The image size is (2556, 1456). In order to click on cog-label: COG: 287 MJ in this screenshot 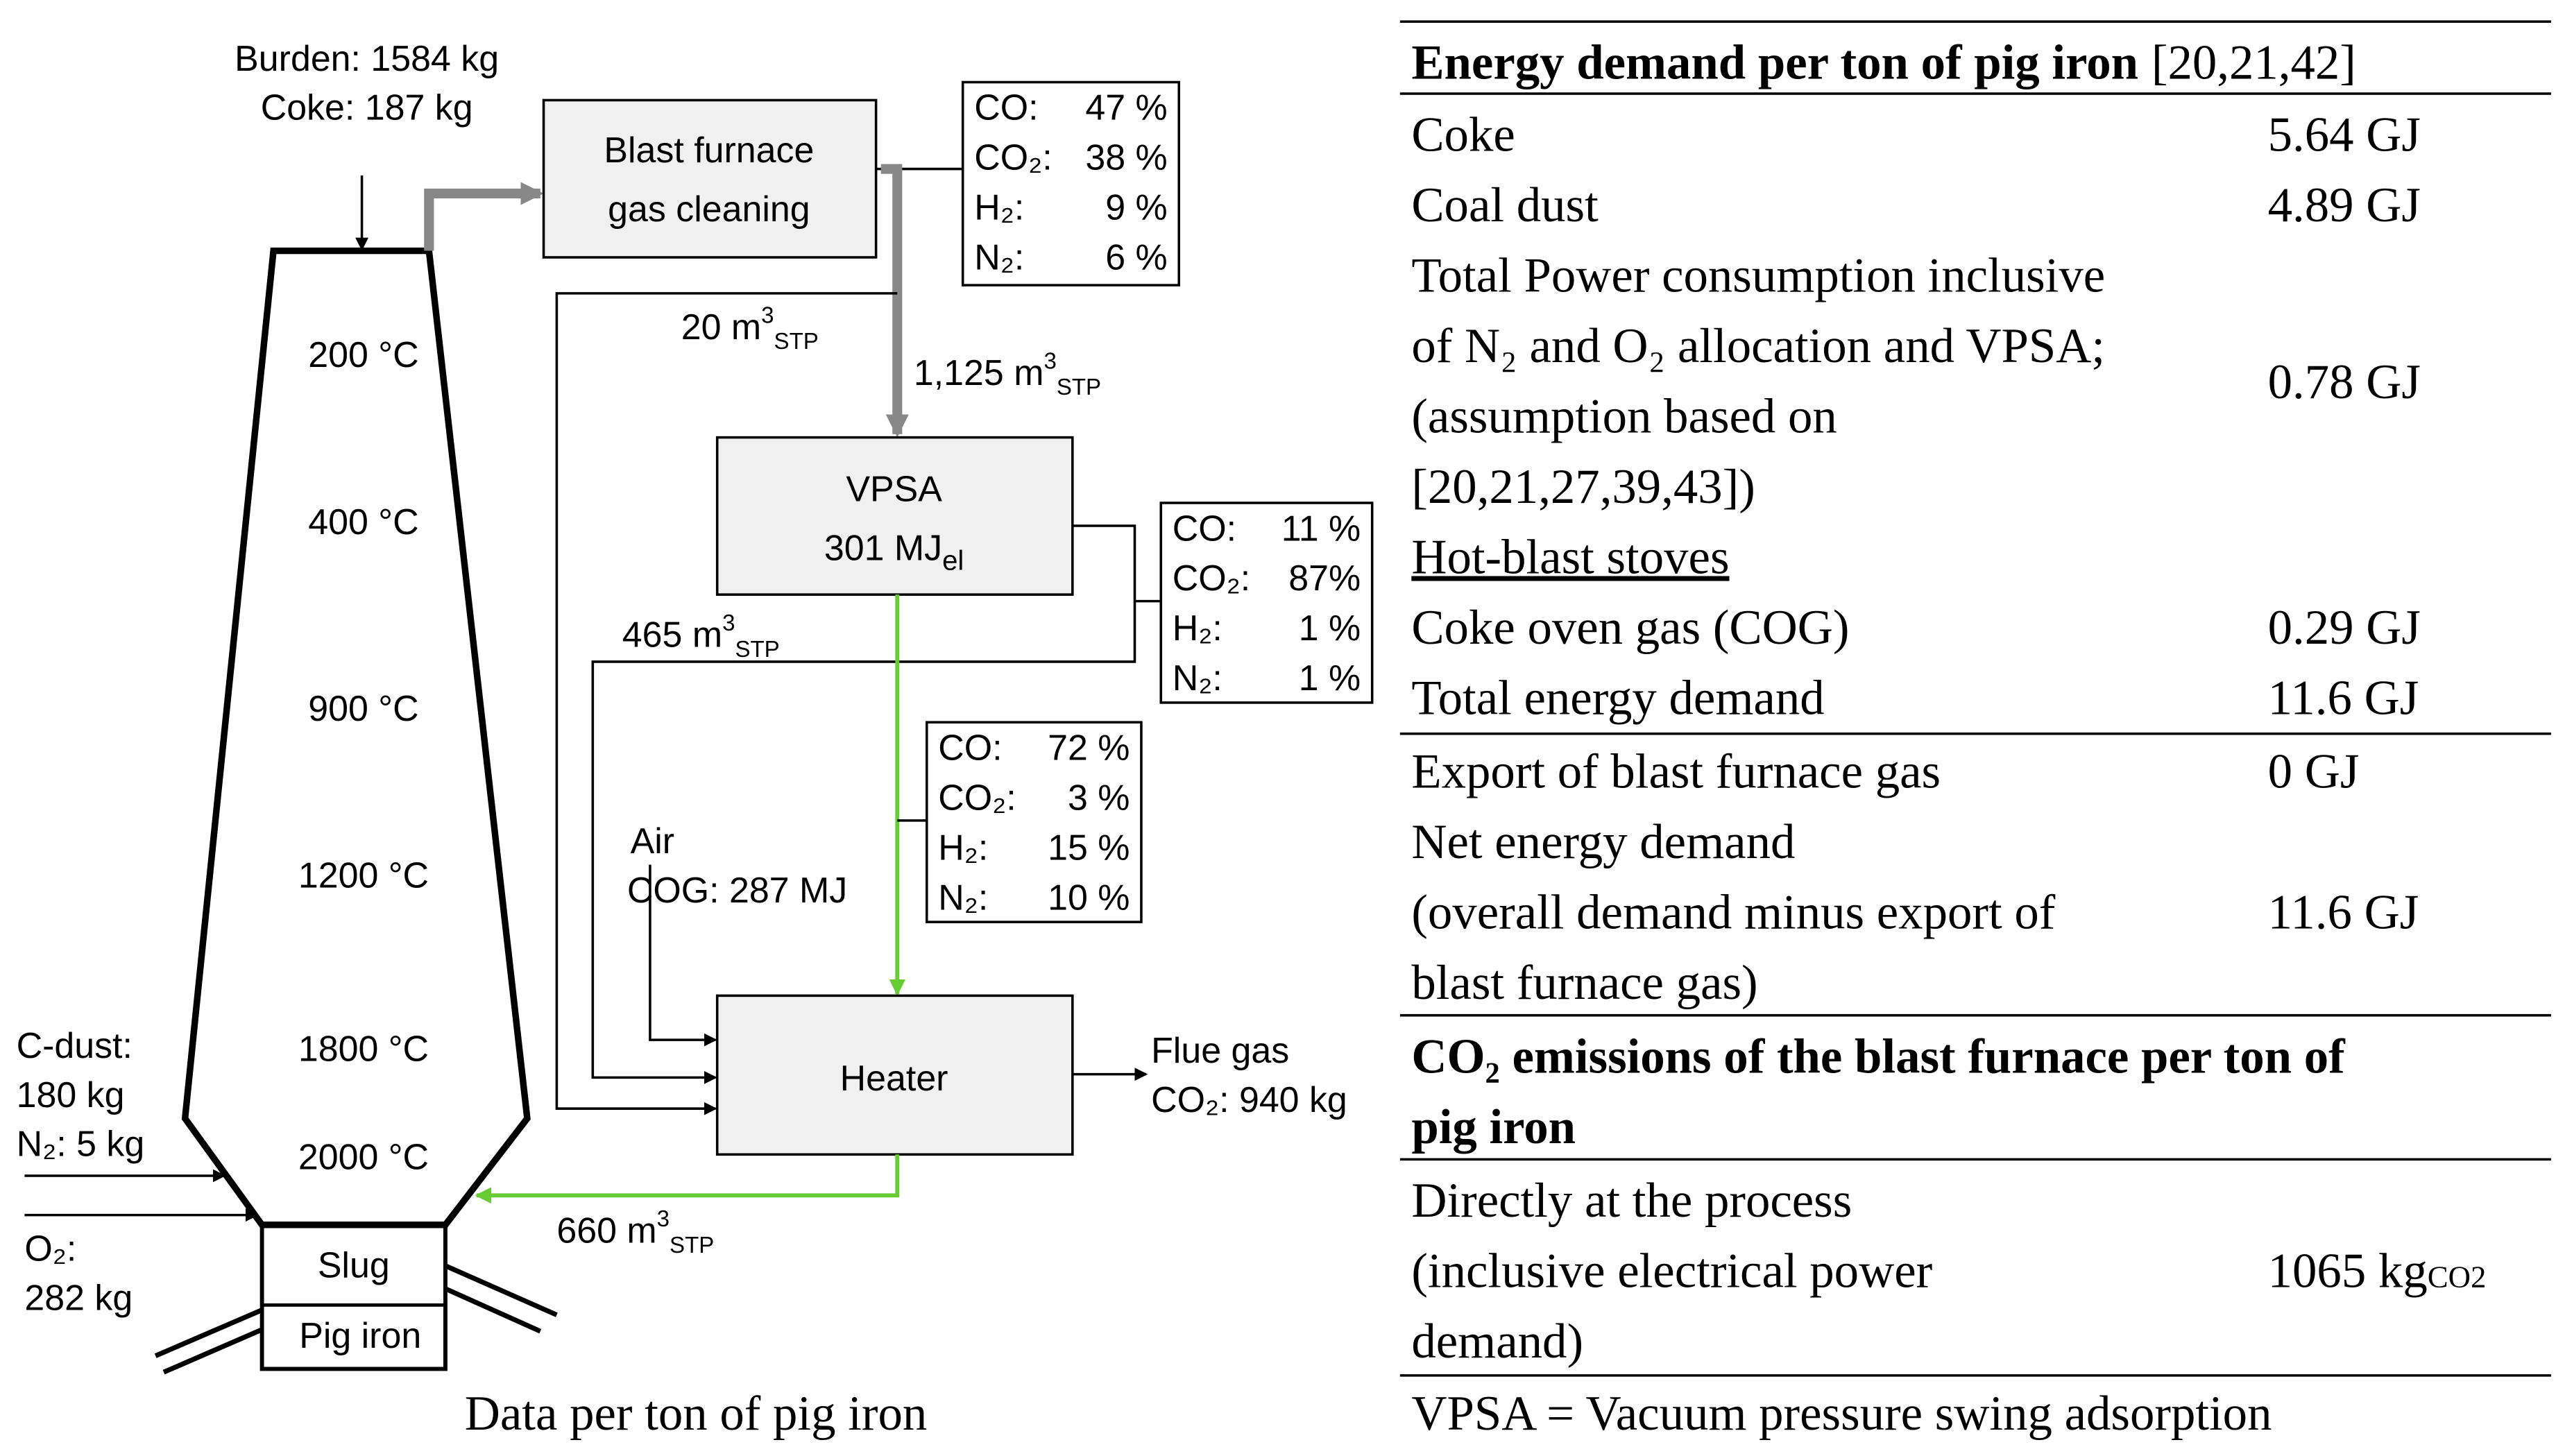, I will do `click(737, 891)`.